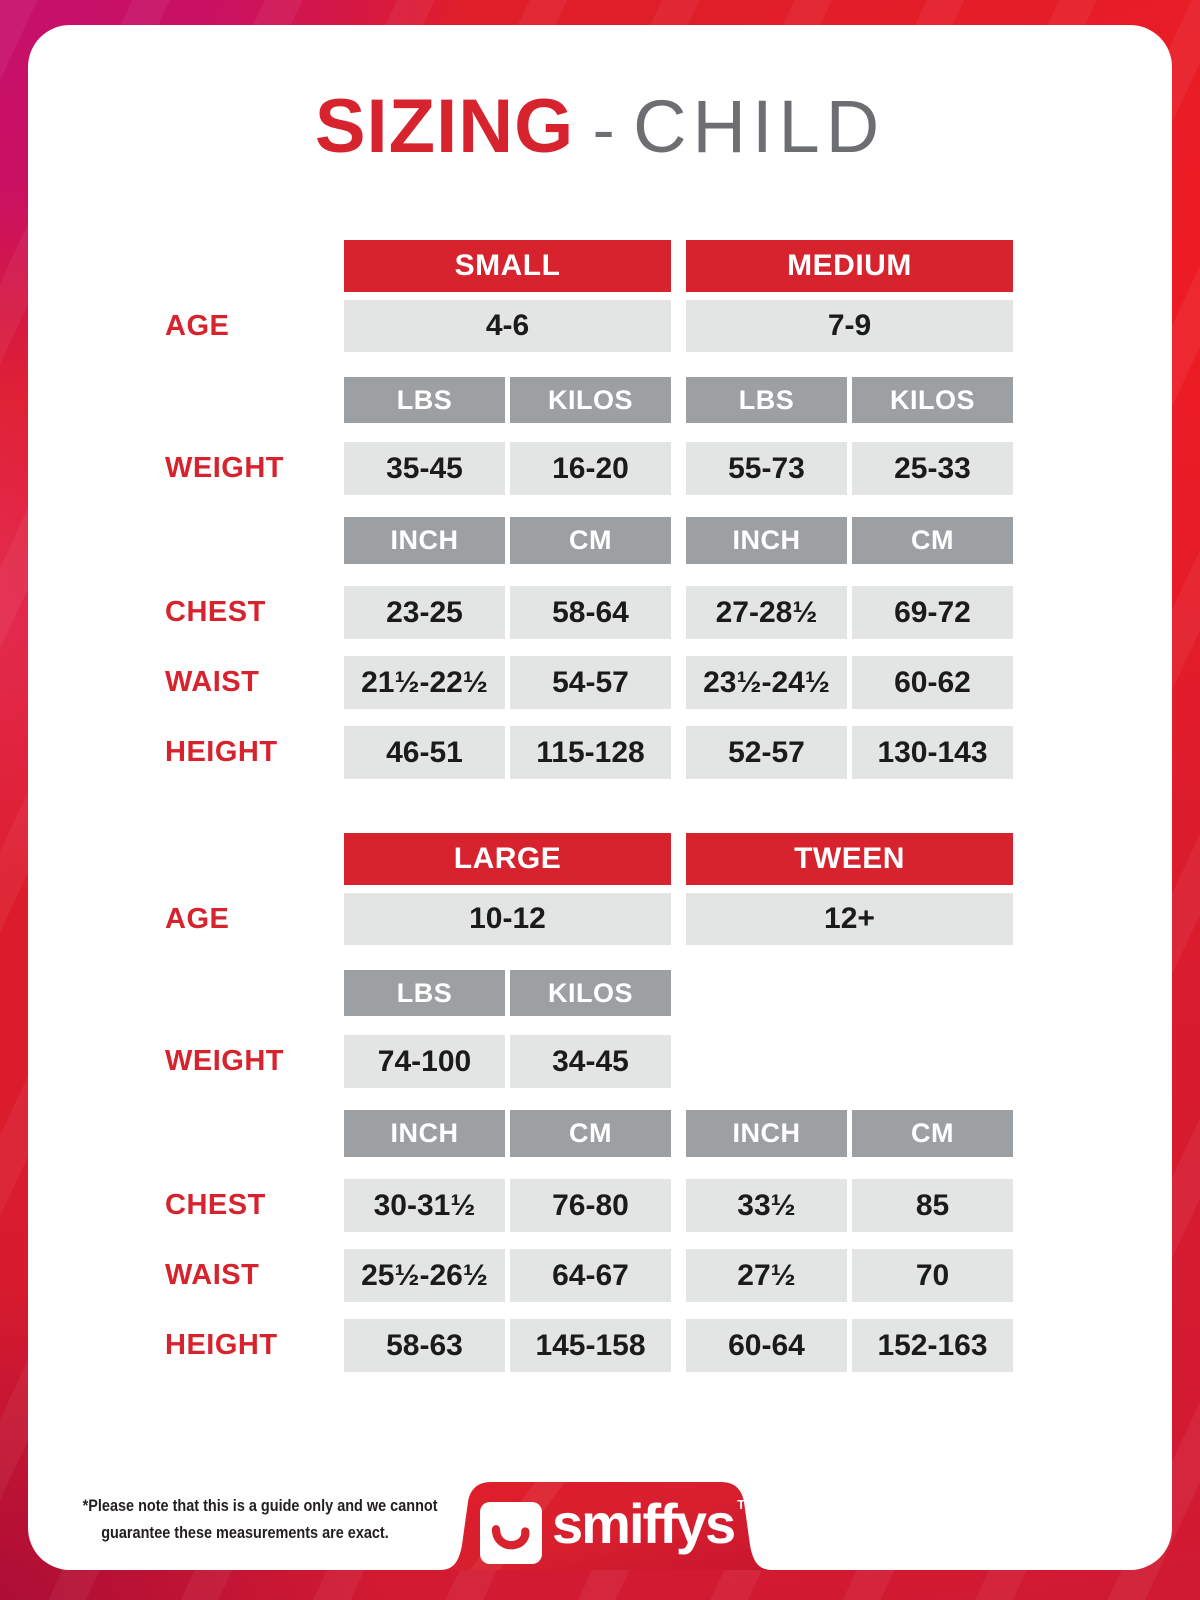  I want to click on weight-unit-header-row: LBS KILOS, so click(608, 993).